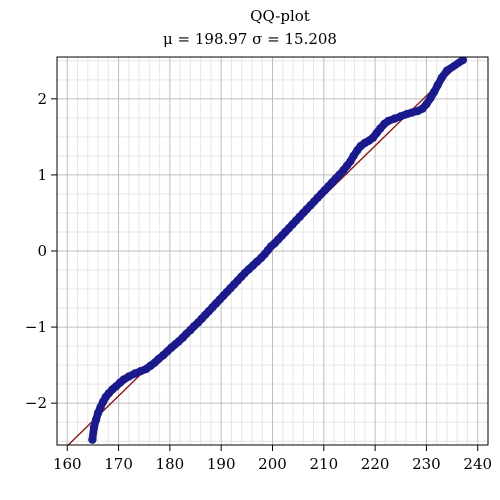 This screenshot has width=500, height=500. I want to click on y-tick-label: −1, so click(36, 327).